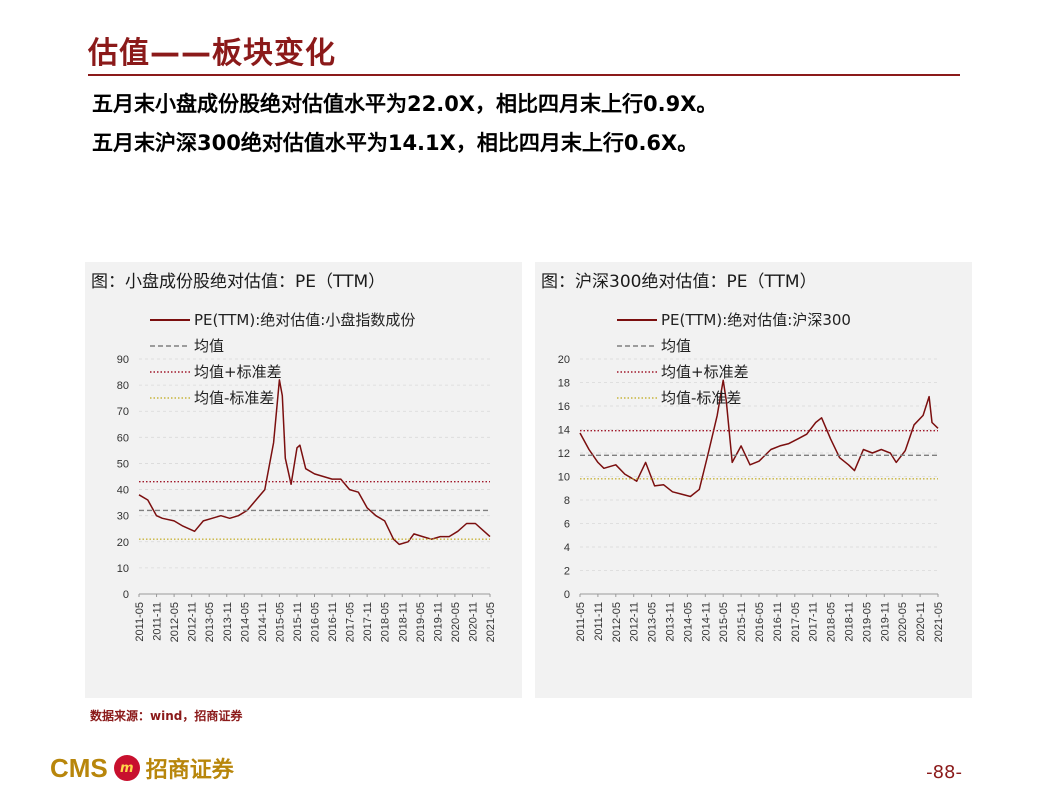  Describe the element at coordinates (212, 53) in the screenshot. I see `page-title: 估值——板块变化` at that location.